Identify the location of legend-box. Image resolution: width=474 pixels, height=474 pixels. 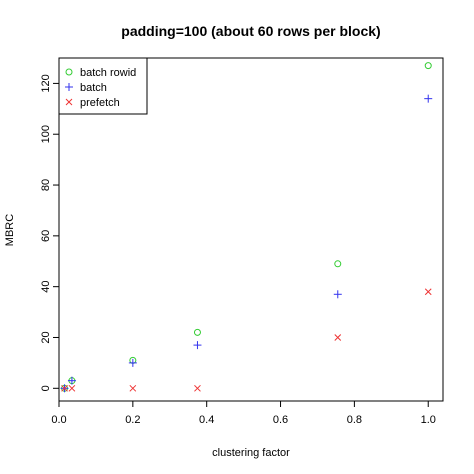
(103, 86).